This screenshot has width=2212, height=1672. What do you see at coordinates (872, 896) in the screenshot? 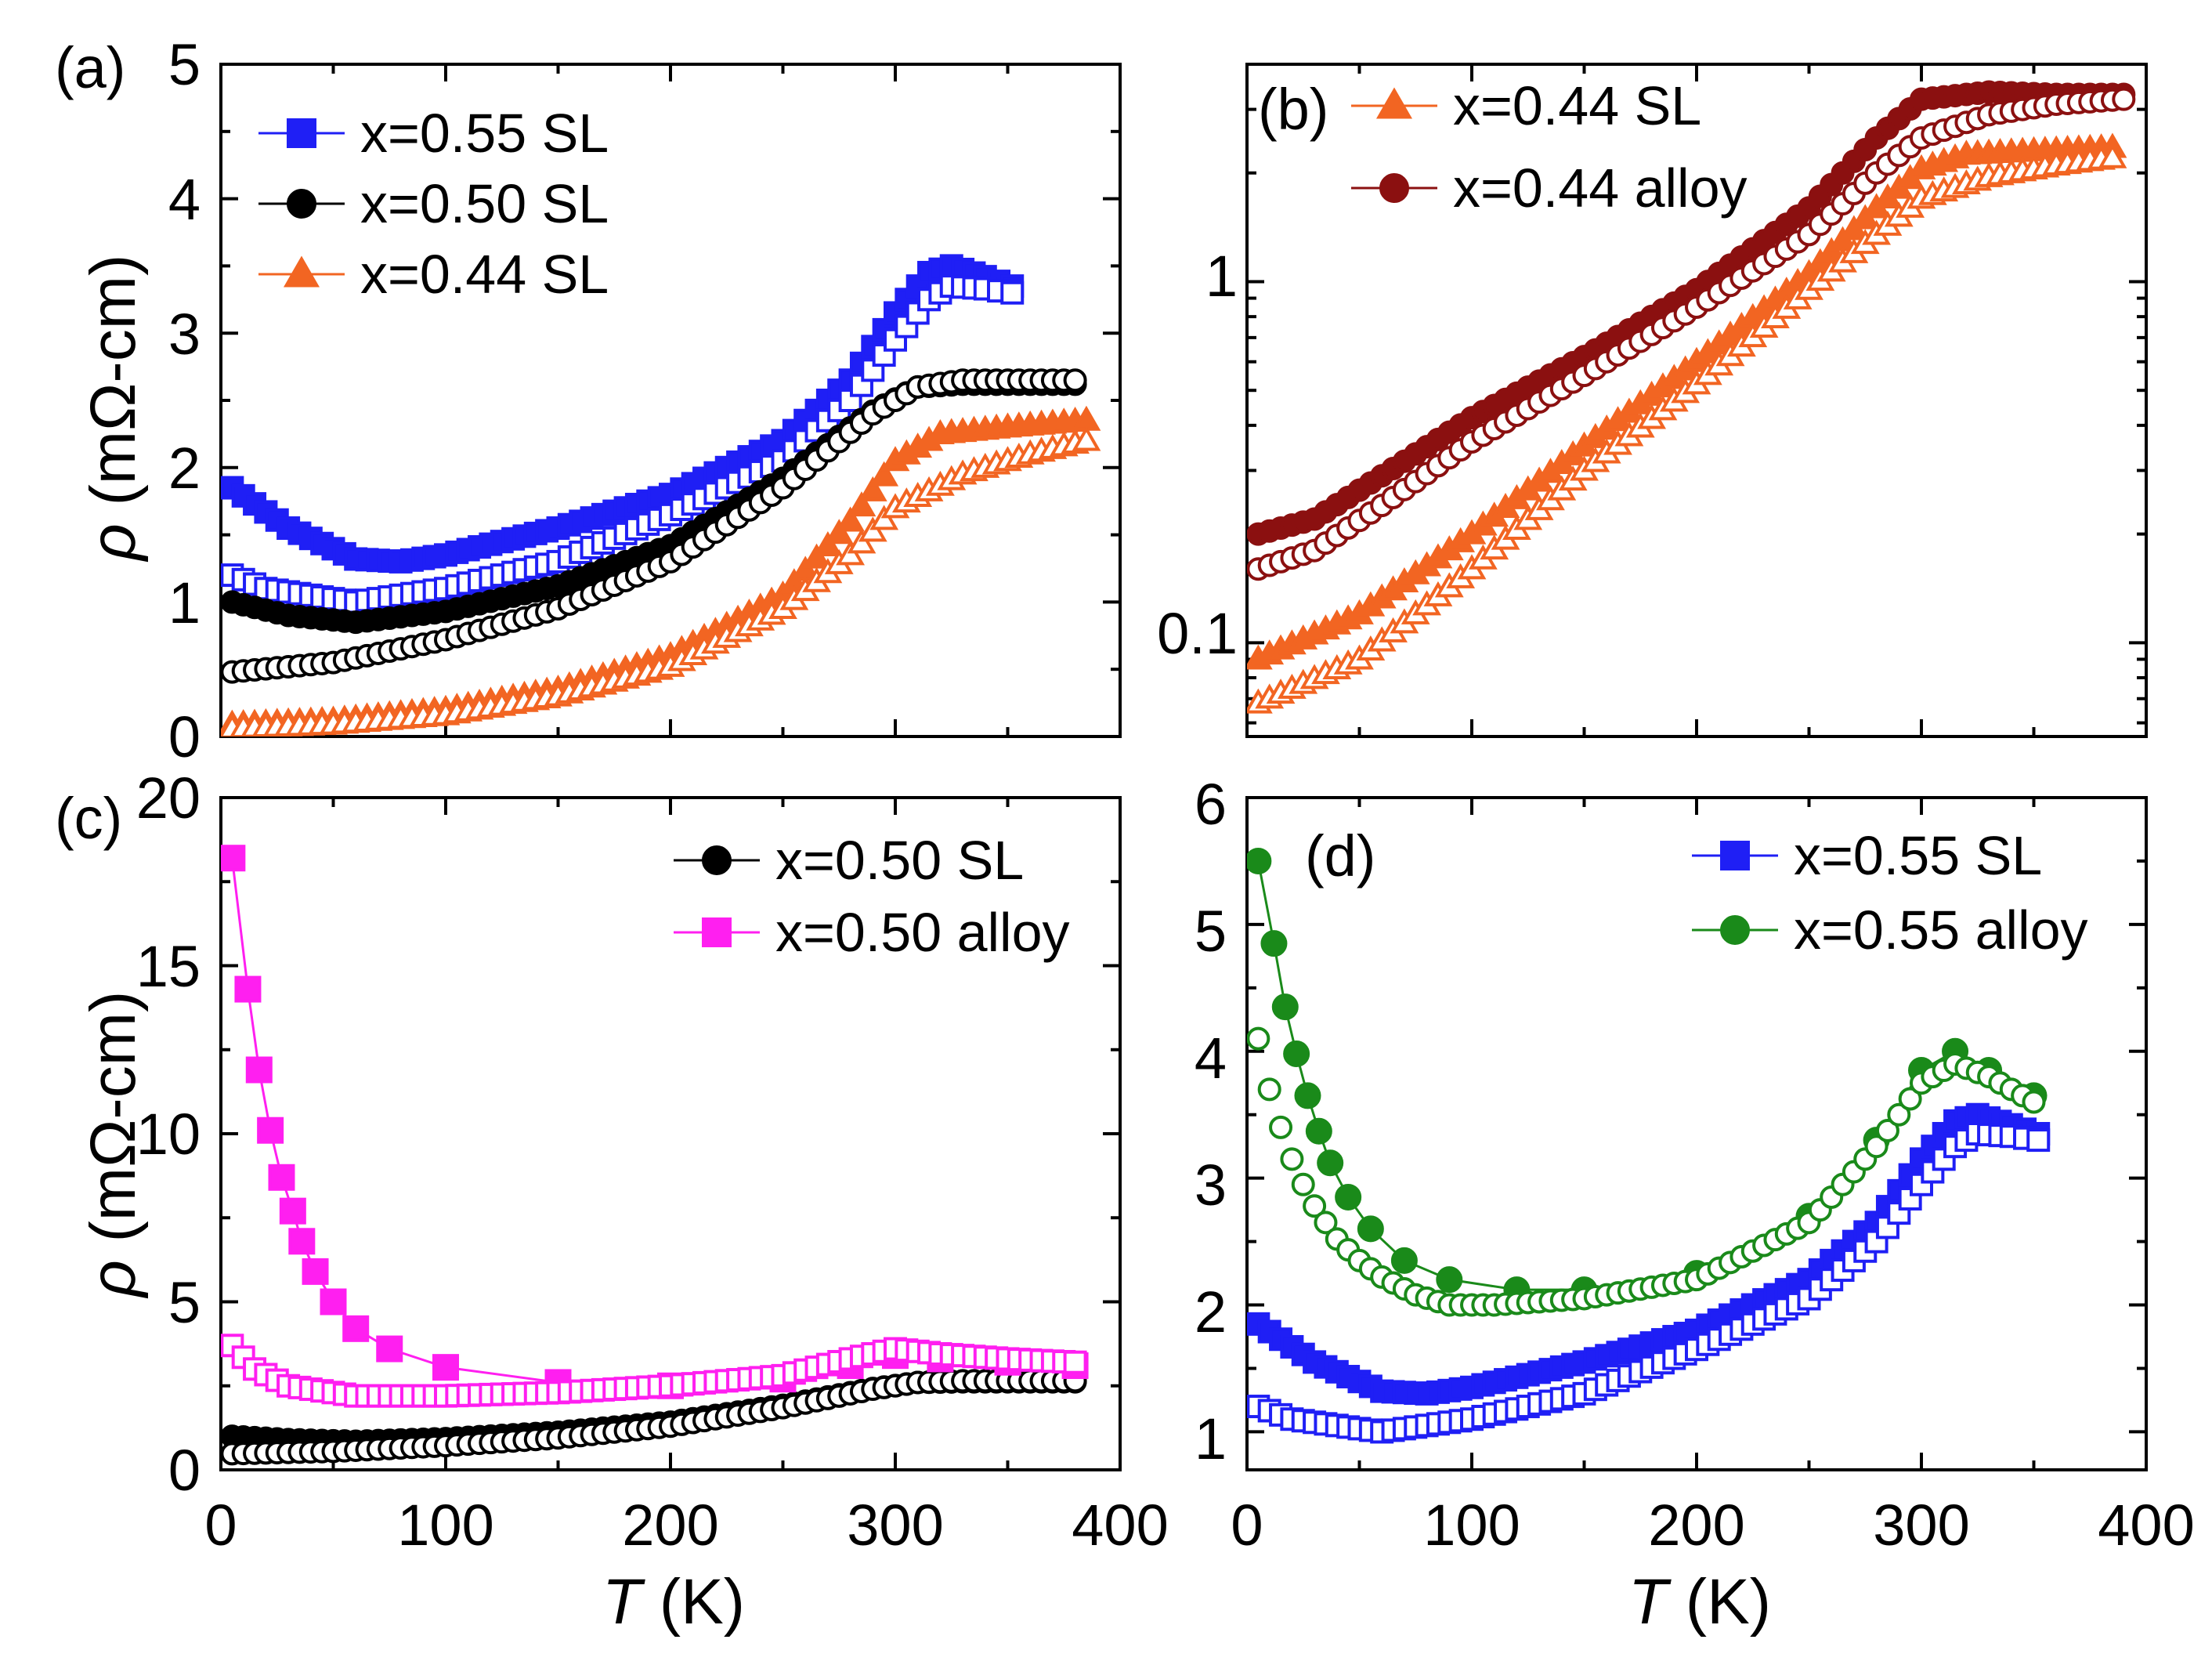
I see `panel-c-legend: x=0.50 SL x=0.50 alloy` at bounding box center [872, 896].